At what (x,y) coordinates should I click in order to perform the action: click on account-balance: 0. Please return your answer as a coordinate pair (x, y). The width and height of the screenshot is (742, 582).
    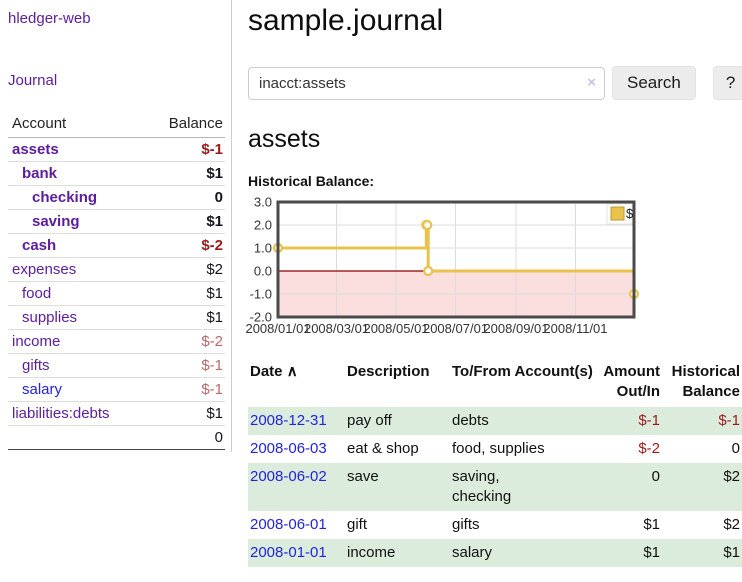
    Looking at the image, I should click on (185, 197).